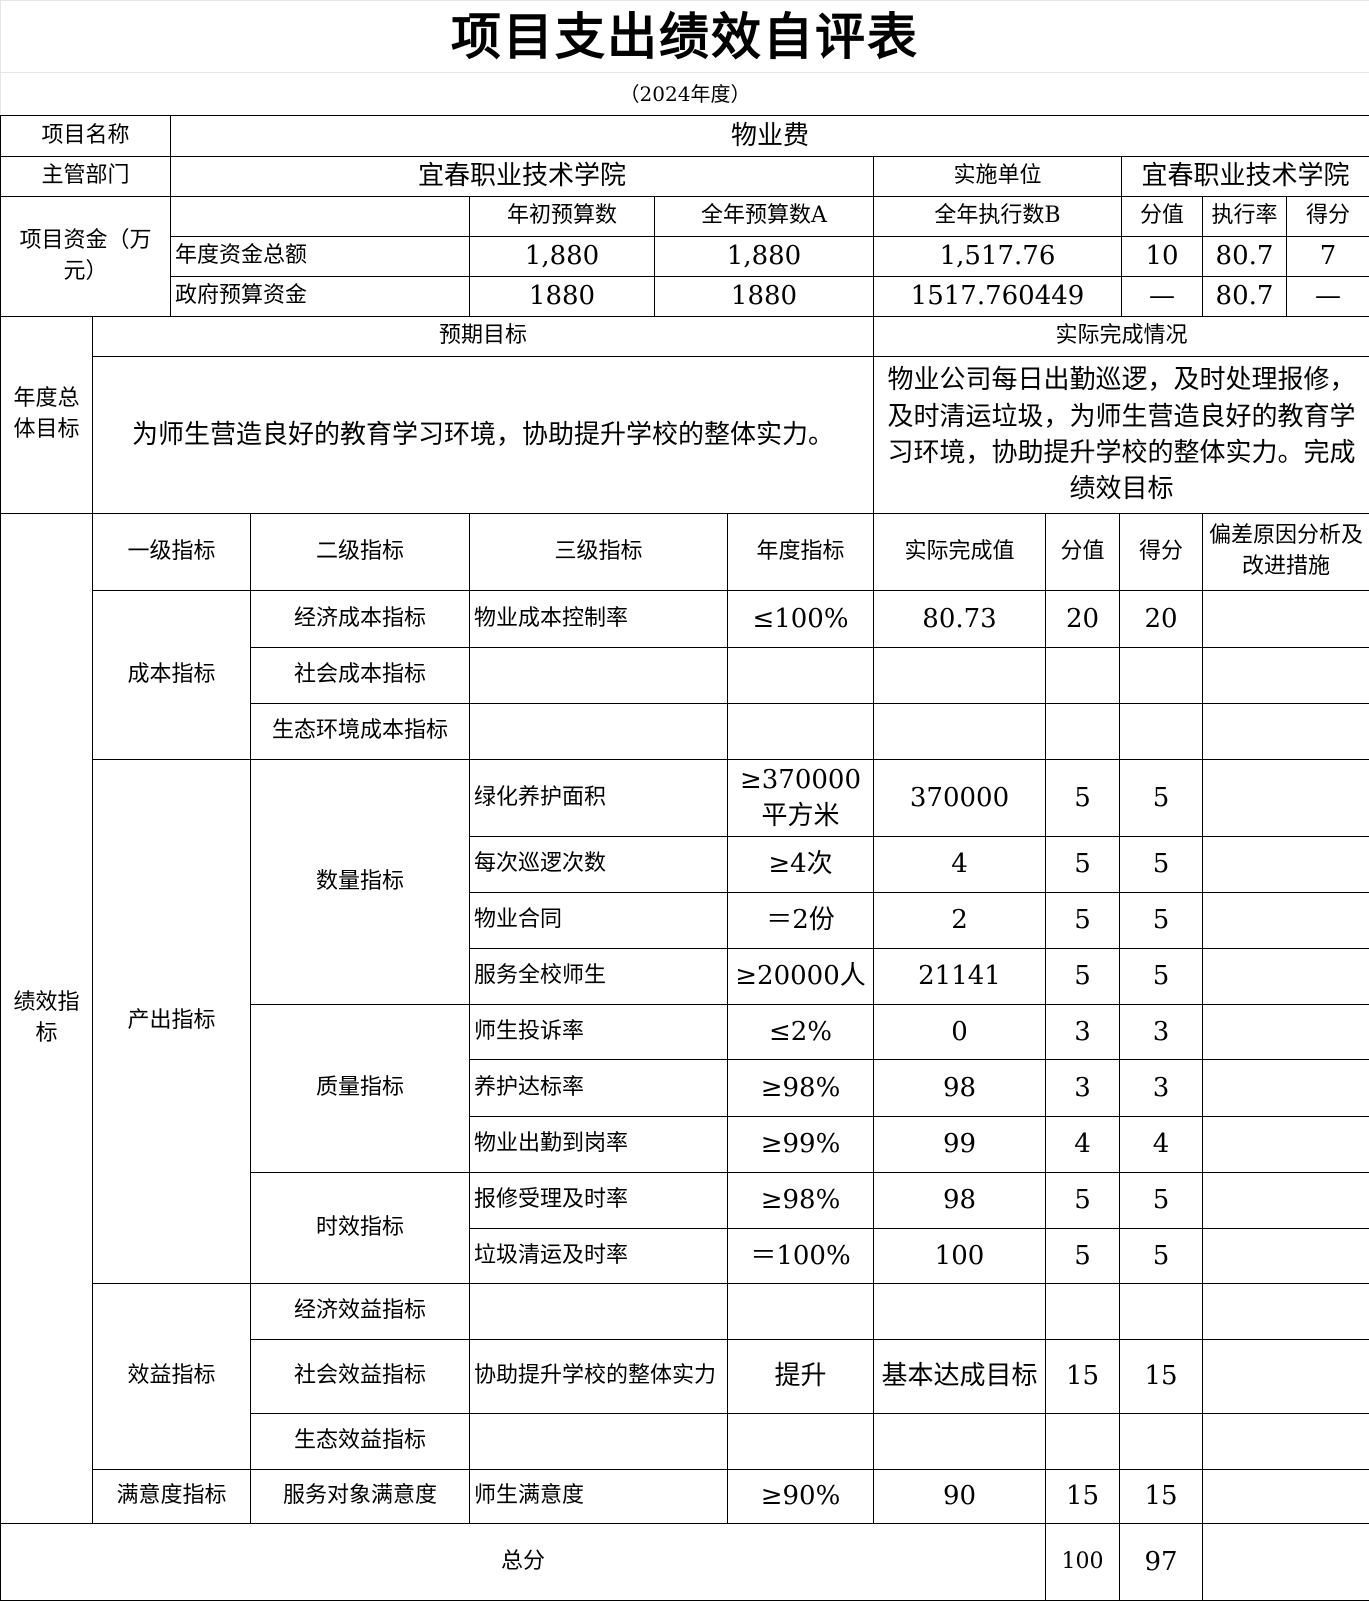 The width and height of the screenshot is (1369, 1602). I want to click on indicator-cell-target: ≥20000人, so click(800, 976).